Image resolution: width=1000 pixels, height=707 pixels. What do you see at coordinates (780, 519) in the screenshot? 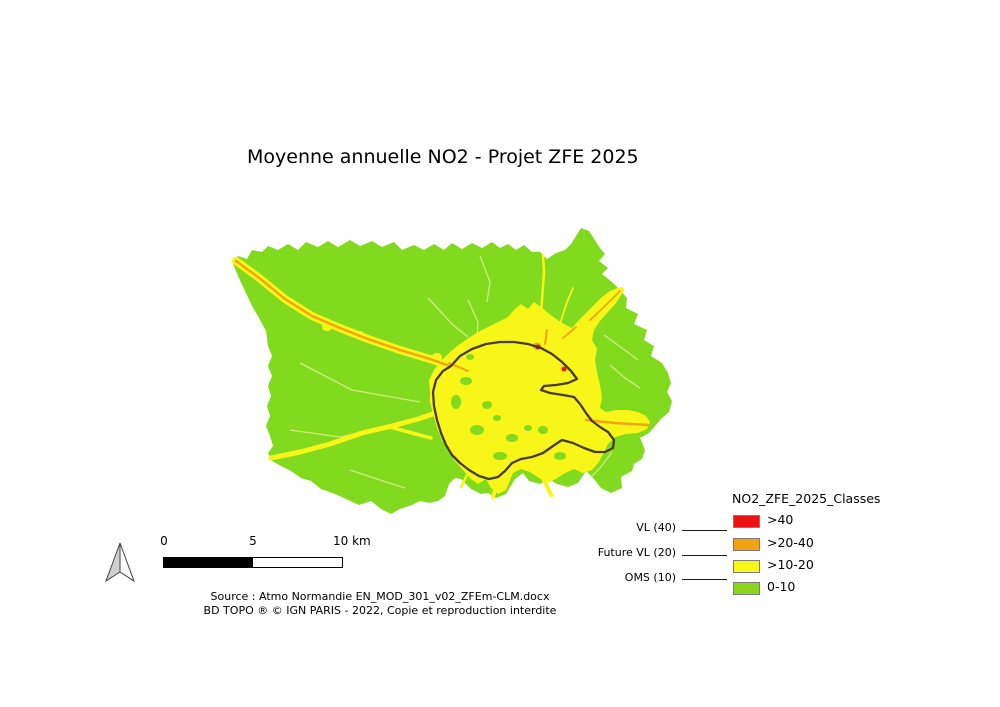
I see `legend-label-gt40: >40` at bounding box center [780, 519].